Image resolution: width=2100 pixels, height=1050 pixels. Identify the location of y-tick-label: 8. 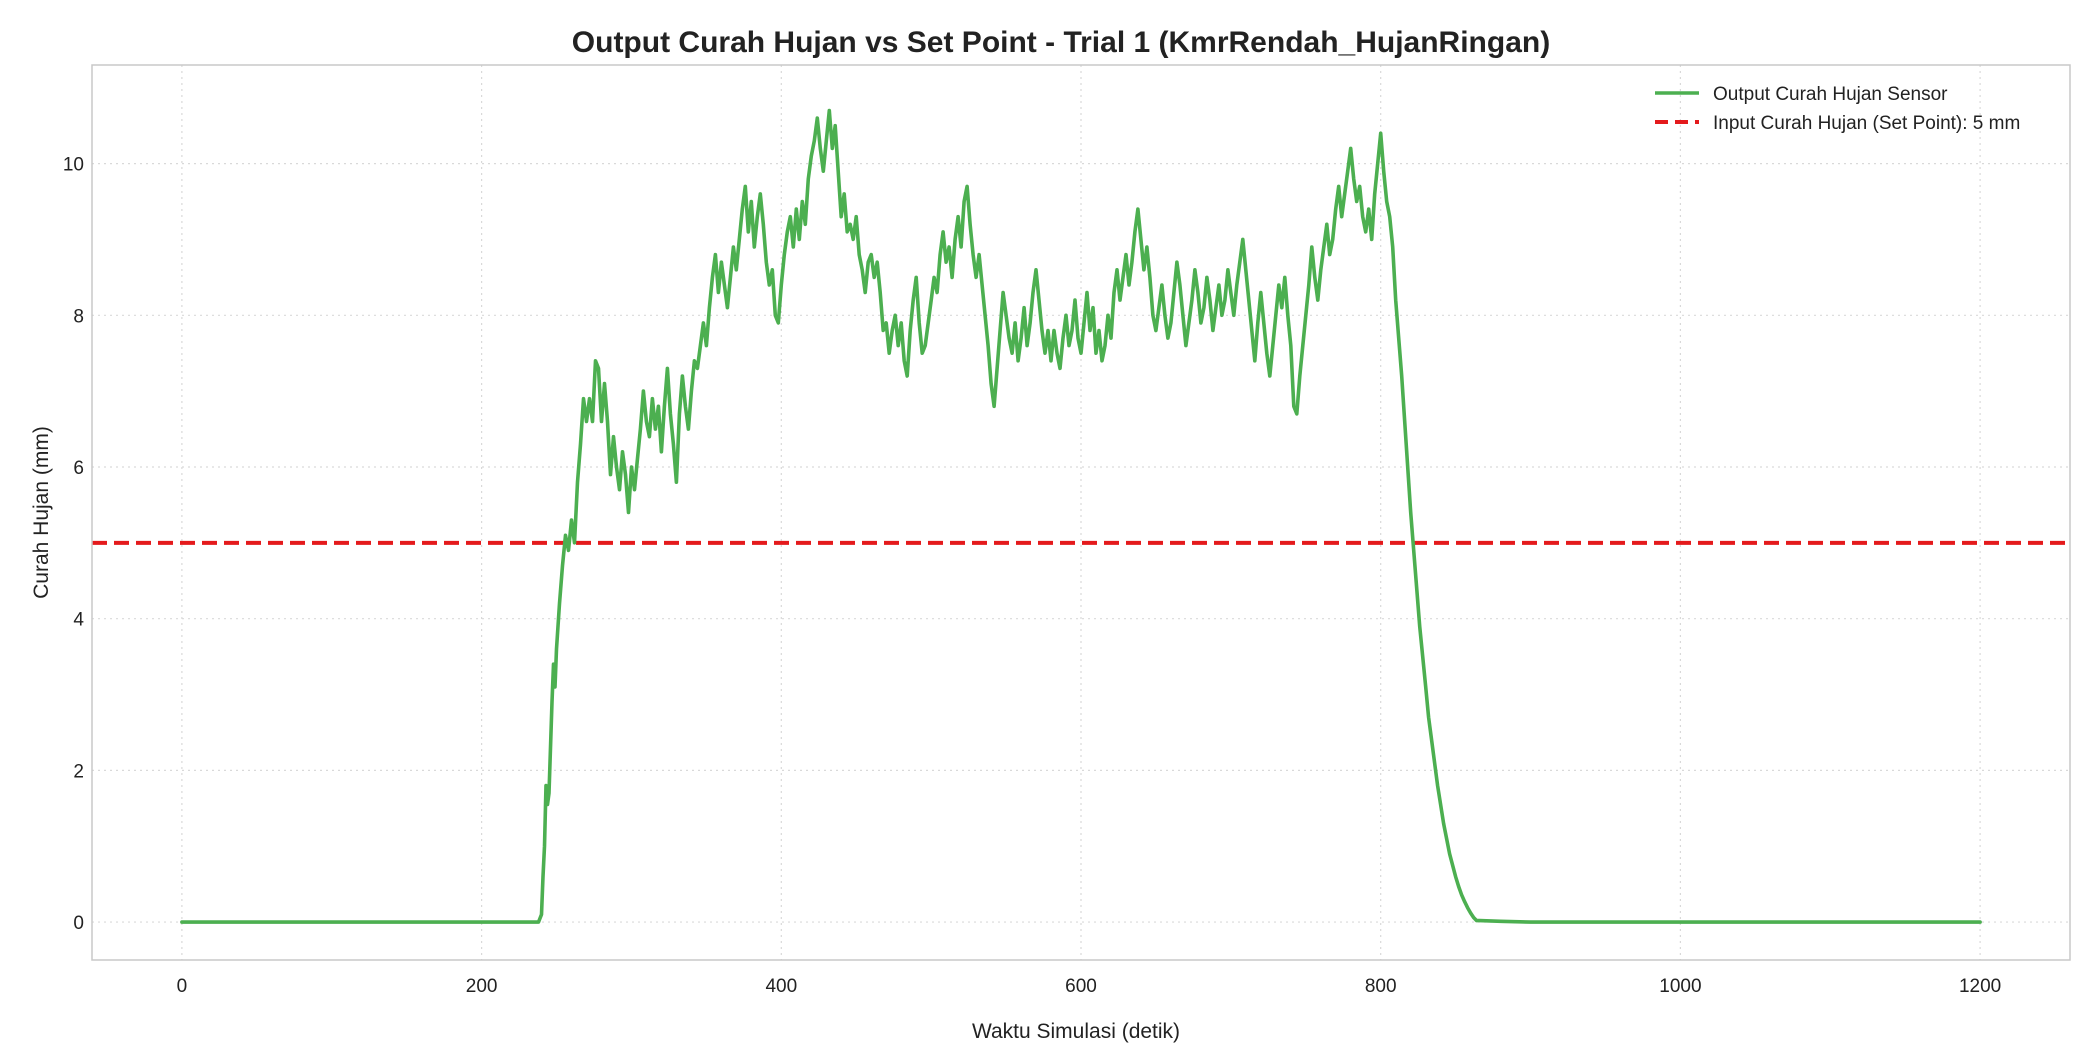
(78, 316).